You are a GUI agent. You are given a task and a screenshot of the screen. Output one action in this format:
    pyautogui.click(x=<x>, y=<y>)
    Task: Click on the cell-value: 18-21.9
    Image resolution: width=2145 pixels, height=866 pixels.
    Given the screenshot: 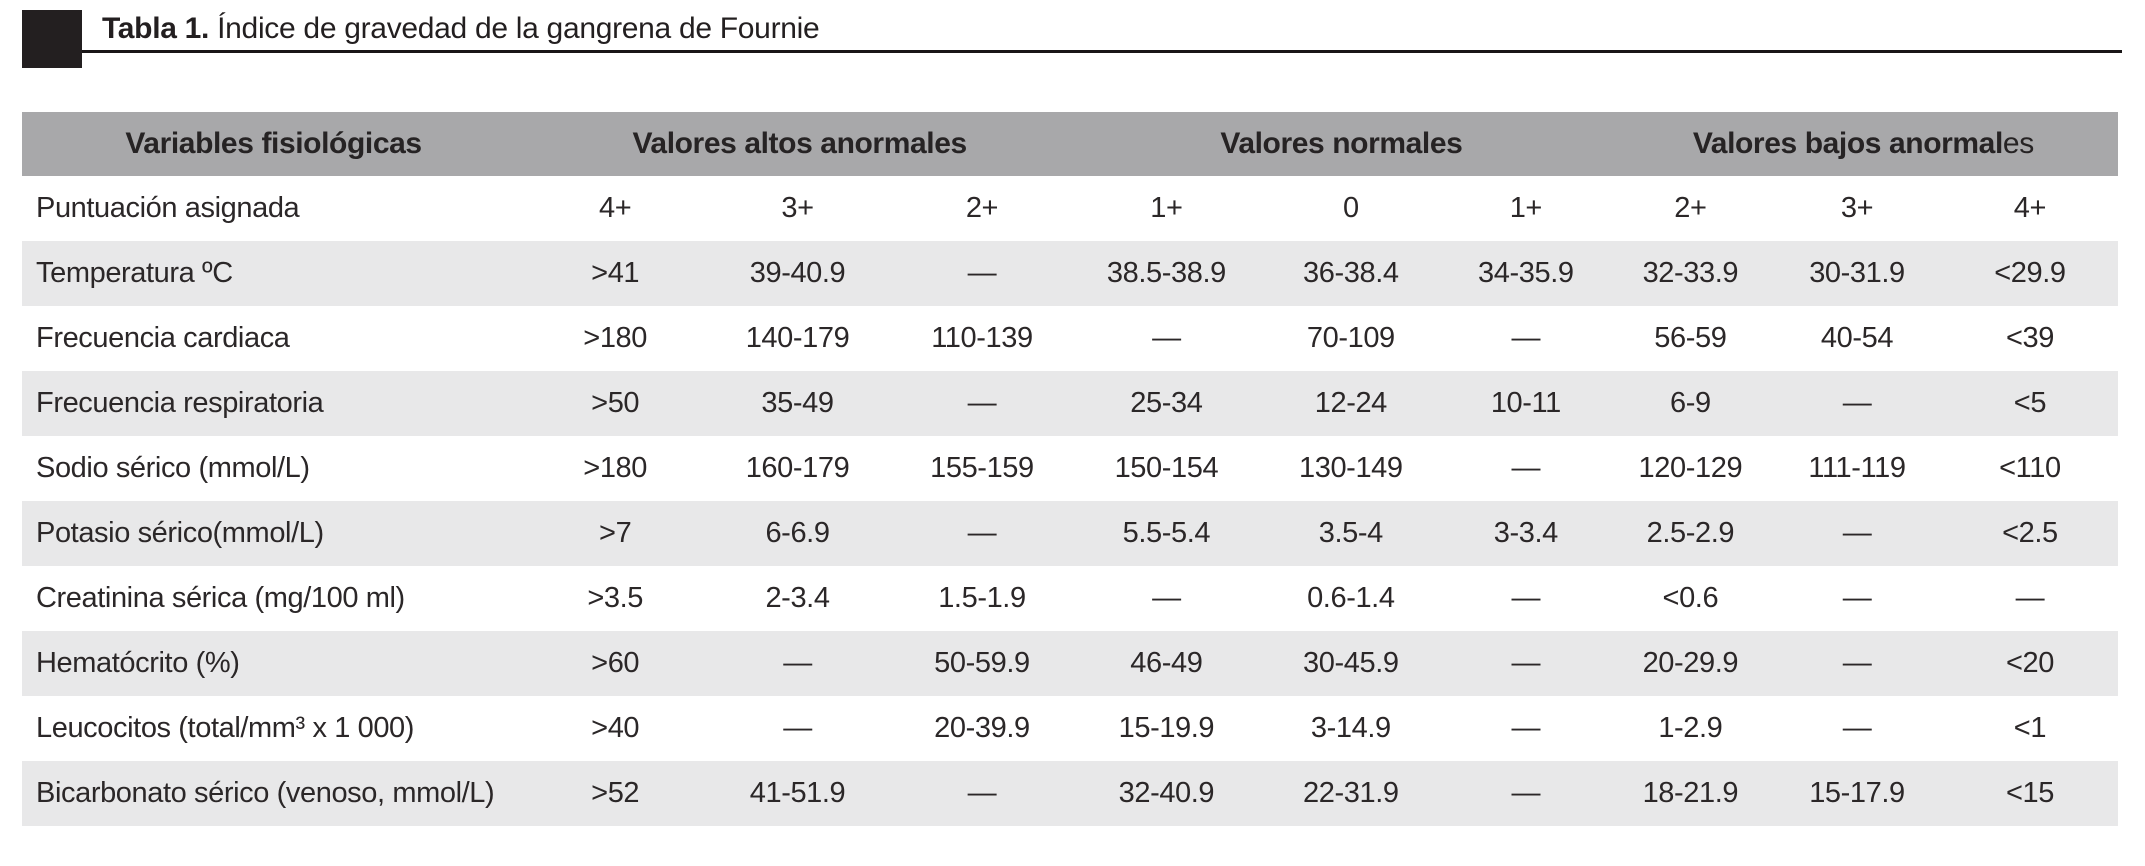 What is the action you would take?
    pyautogui.click(x=1690, y=793)
    